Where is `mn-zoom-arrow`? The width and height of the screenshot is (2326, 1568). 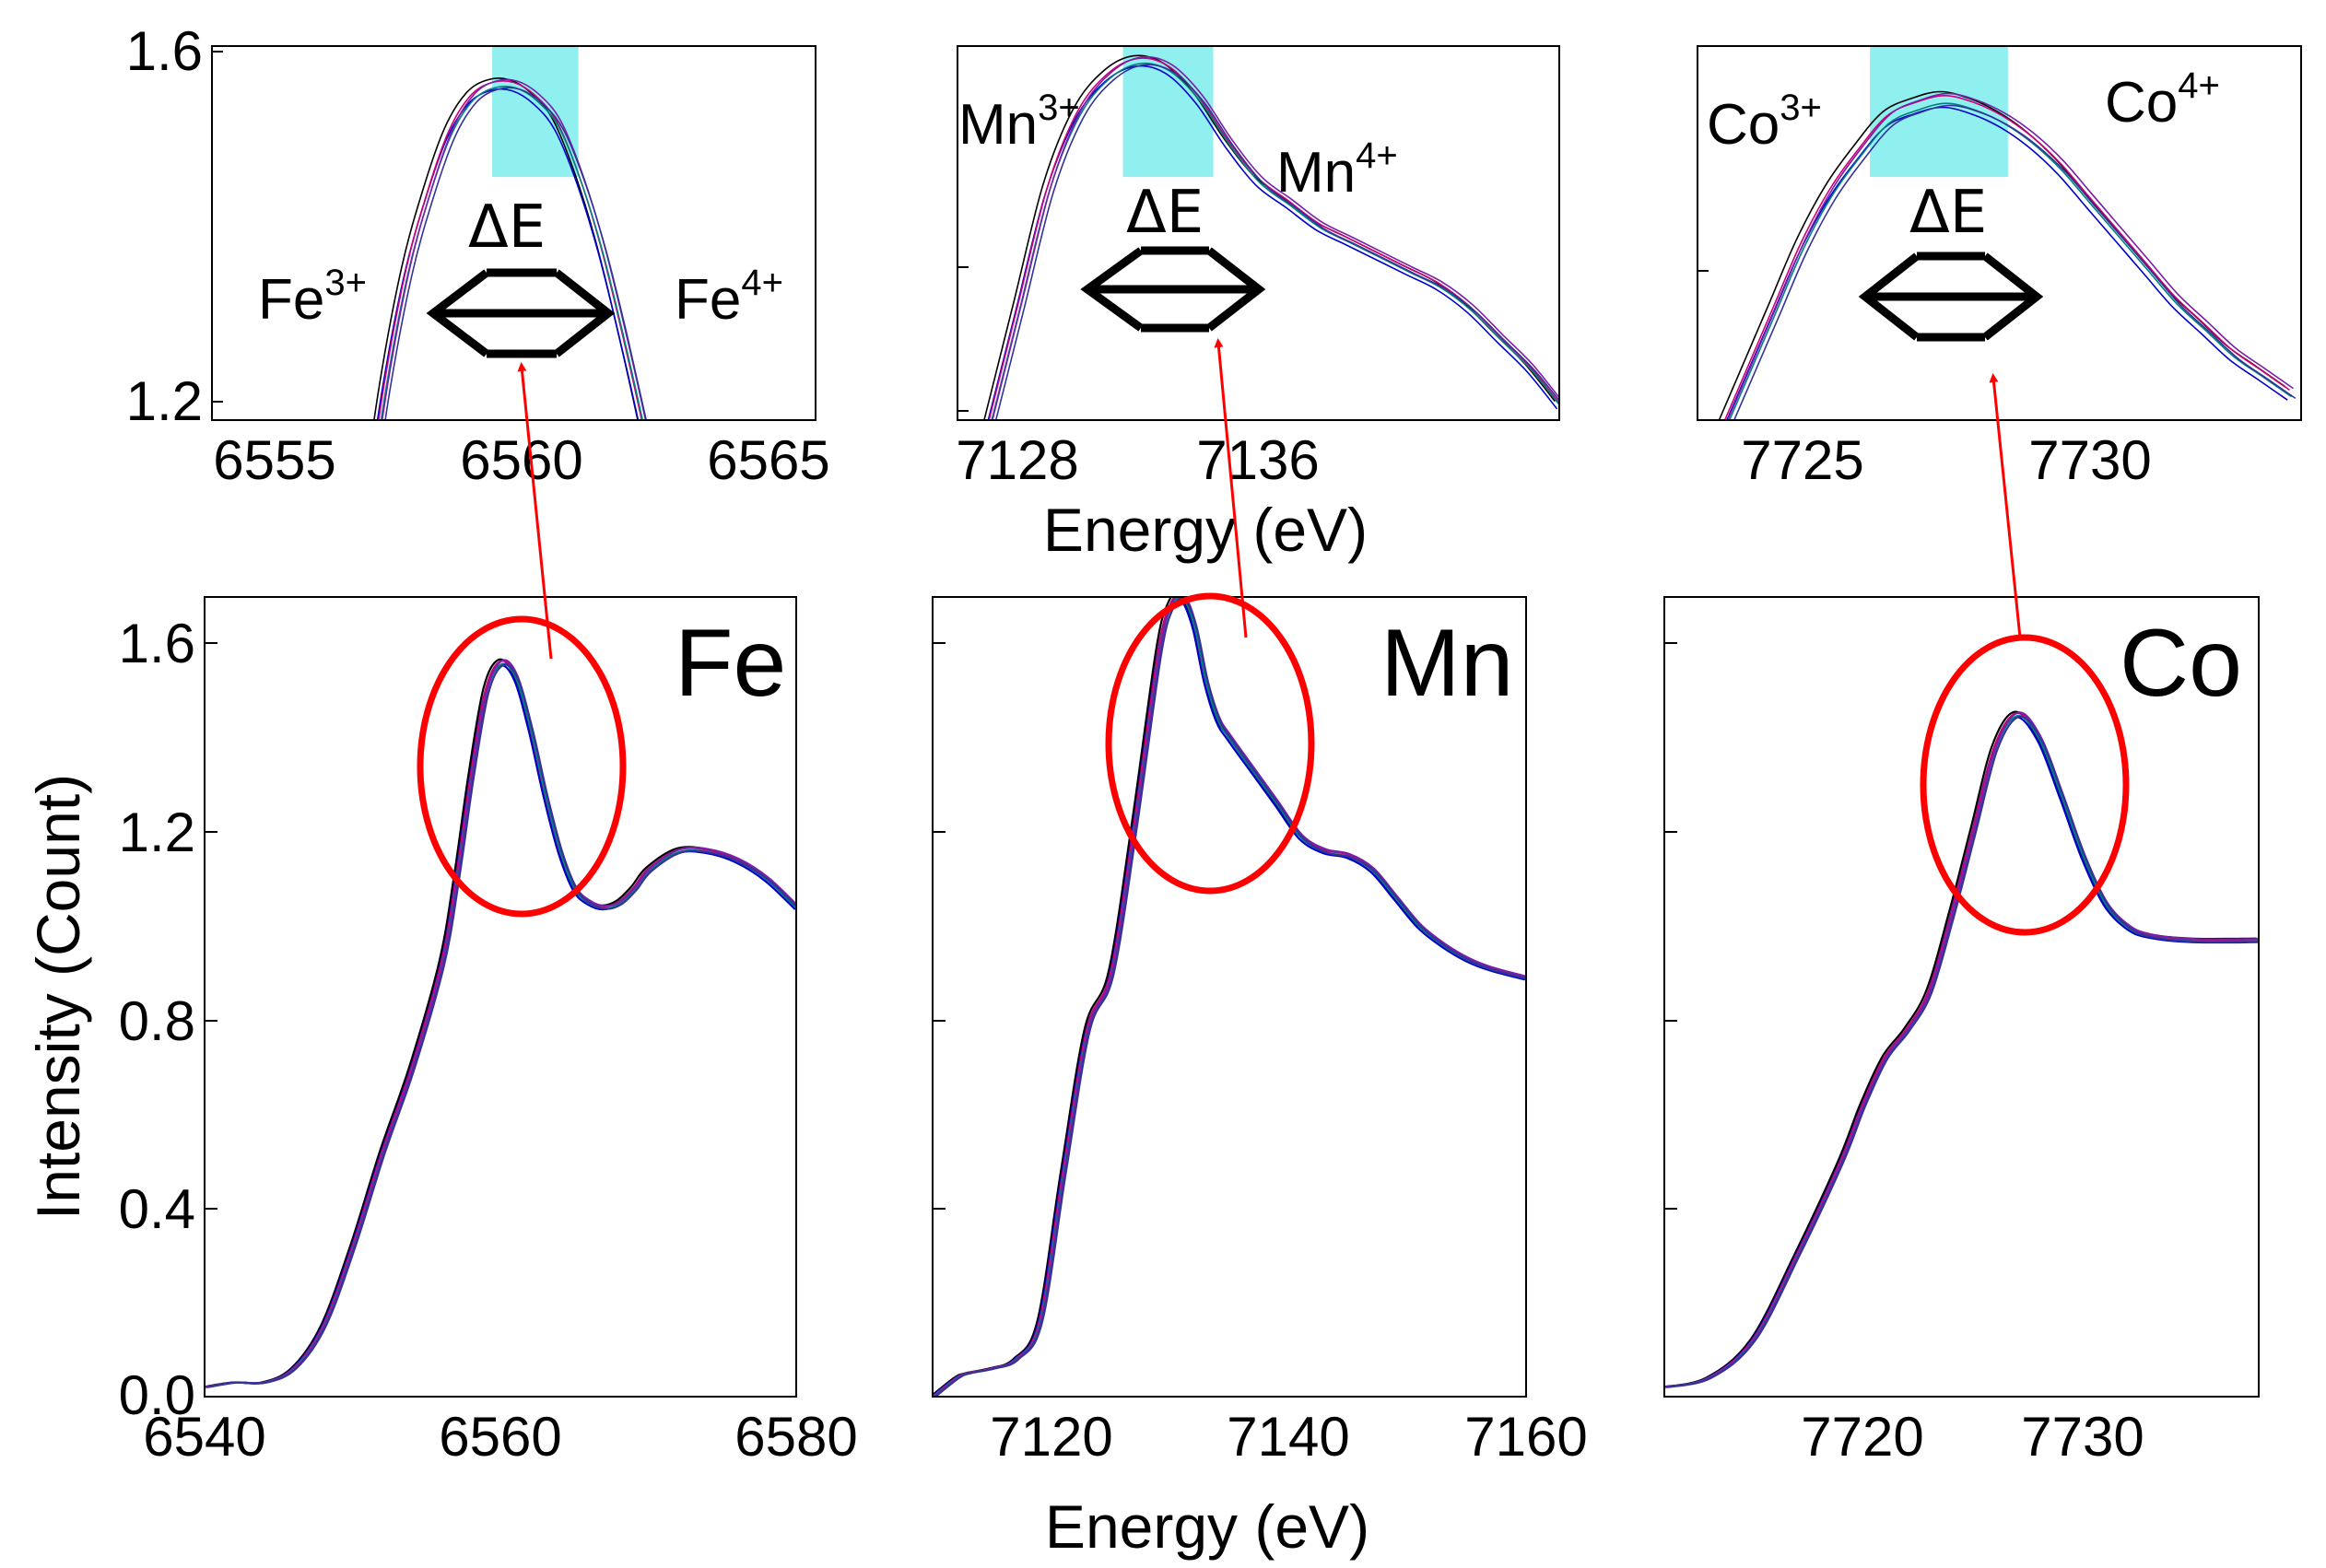 mn-zoom-arrow is located at coordinates (1231, 488).